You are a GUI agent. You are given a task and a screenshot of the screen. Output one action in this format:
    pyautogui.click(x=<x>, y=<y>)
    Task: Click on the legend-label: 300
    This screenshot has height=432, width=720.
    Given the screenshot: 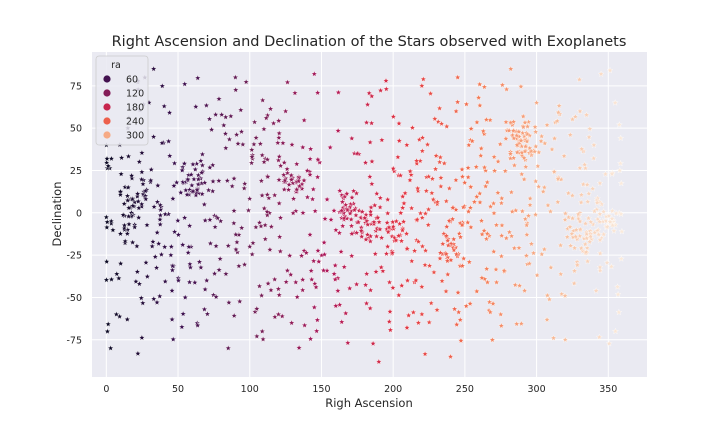 What is the action you would take?
    pyautogui.click(x=135, y=136)
    